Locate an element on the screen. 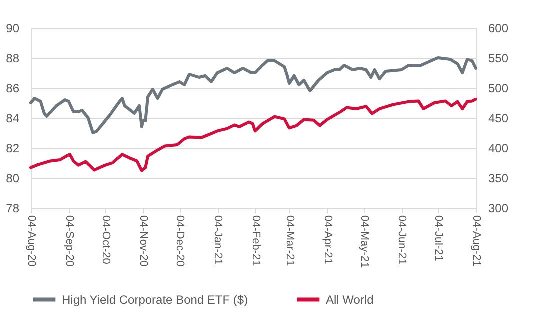  y2-tick-label: 350 is located at coordinates (498, 179).